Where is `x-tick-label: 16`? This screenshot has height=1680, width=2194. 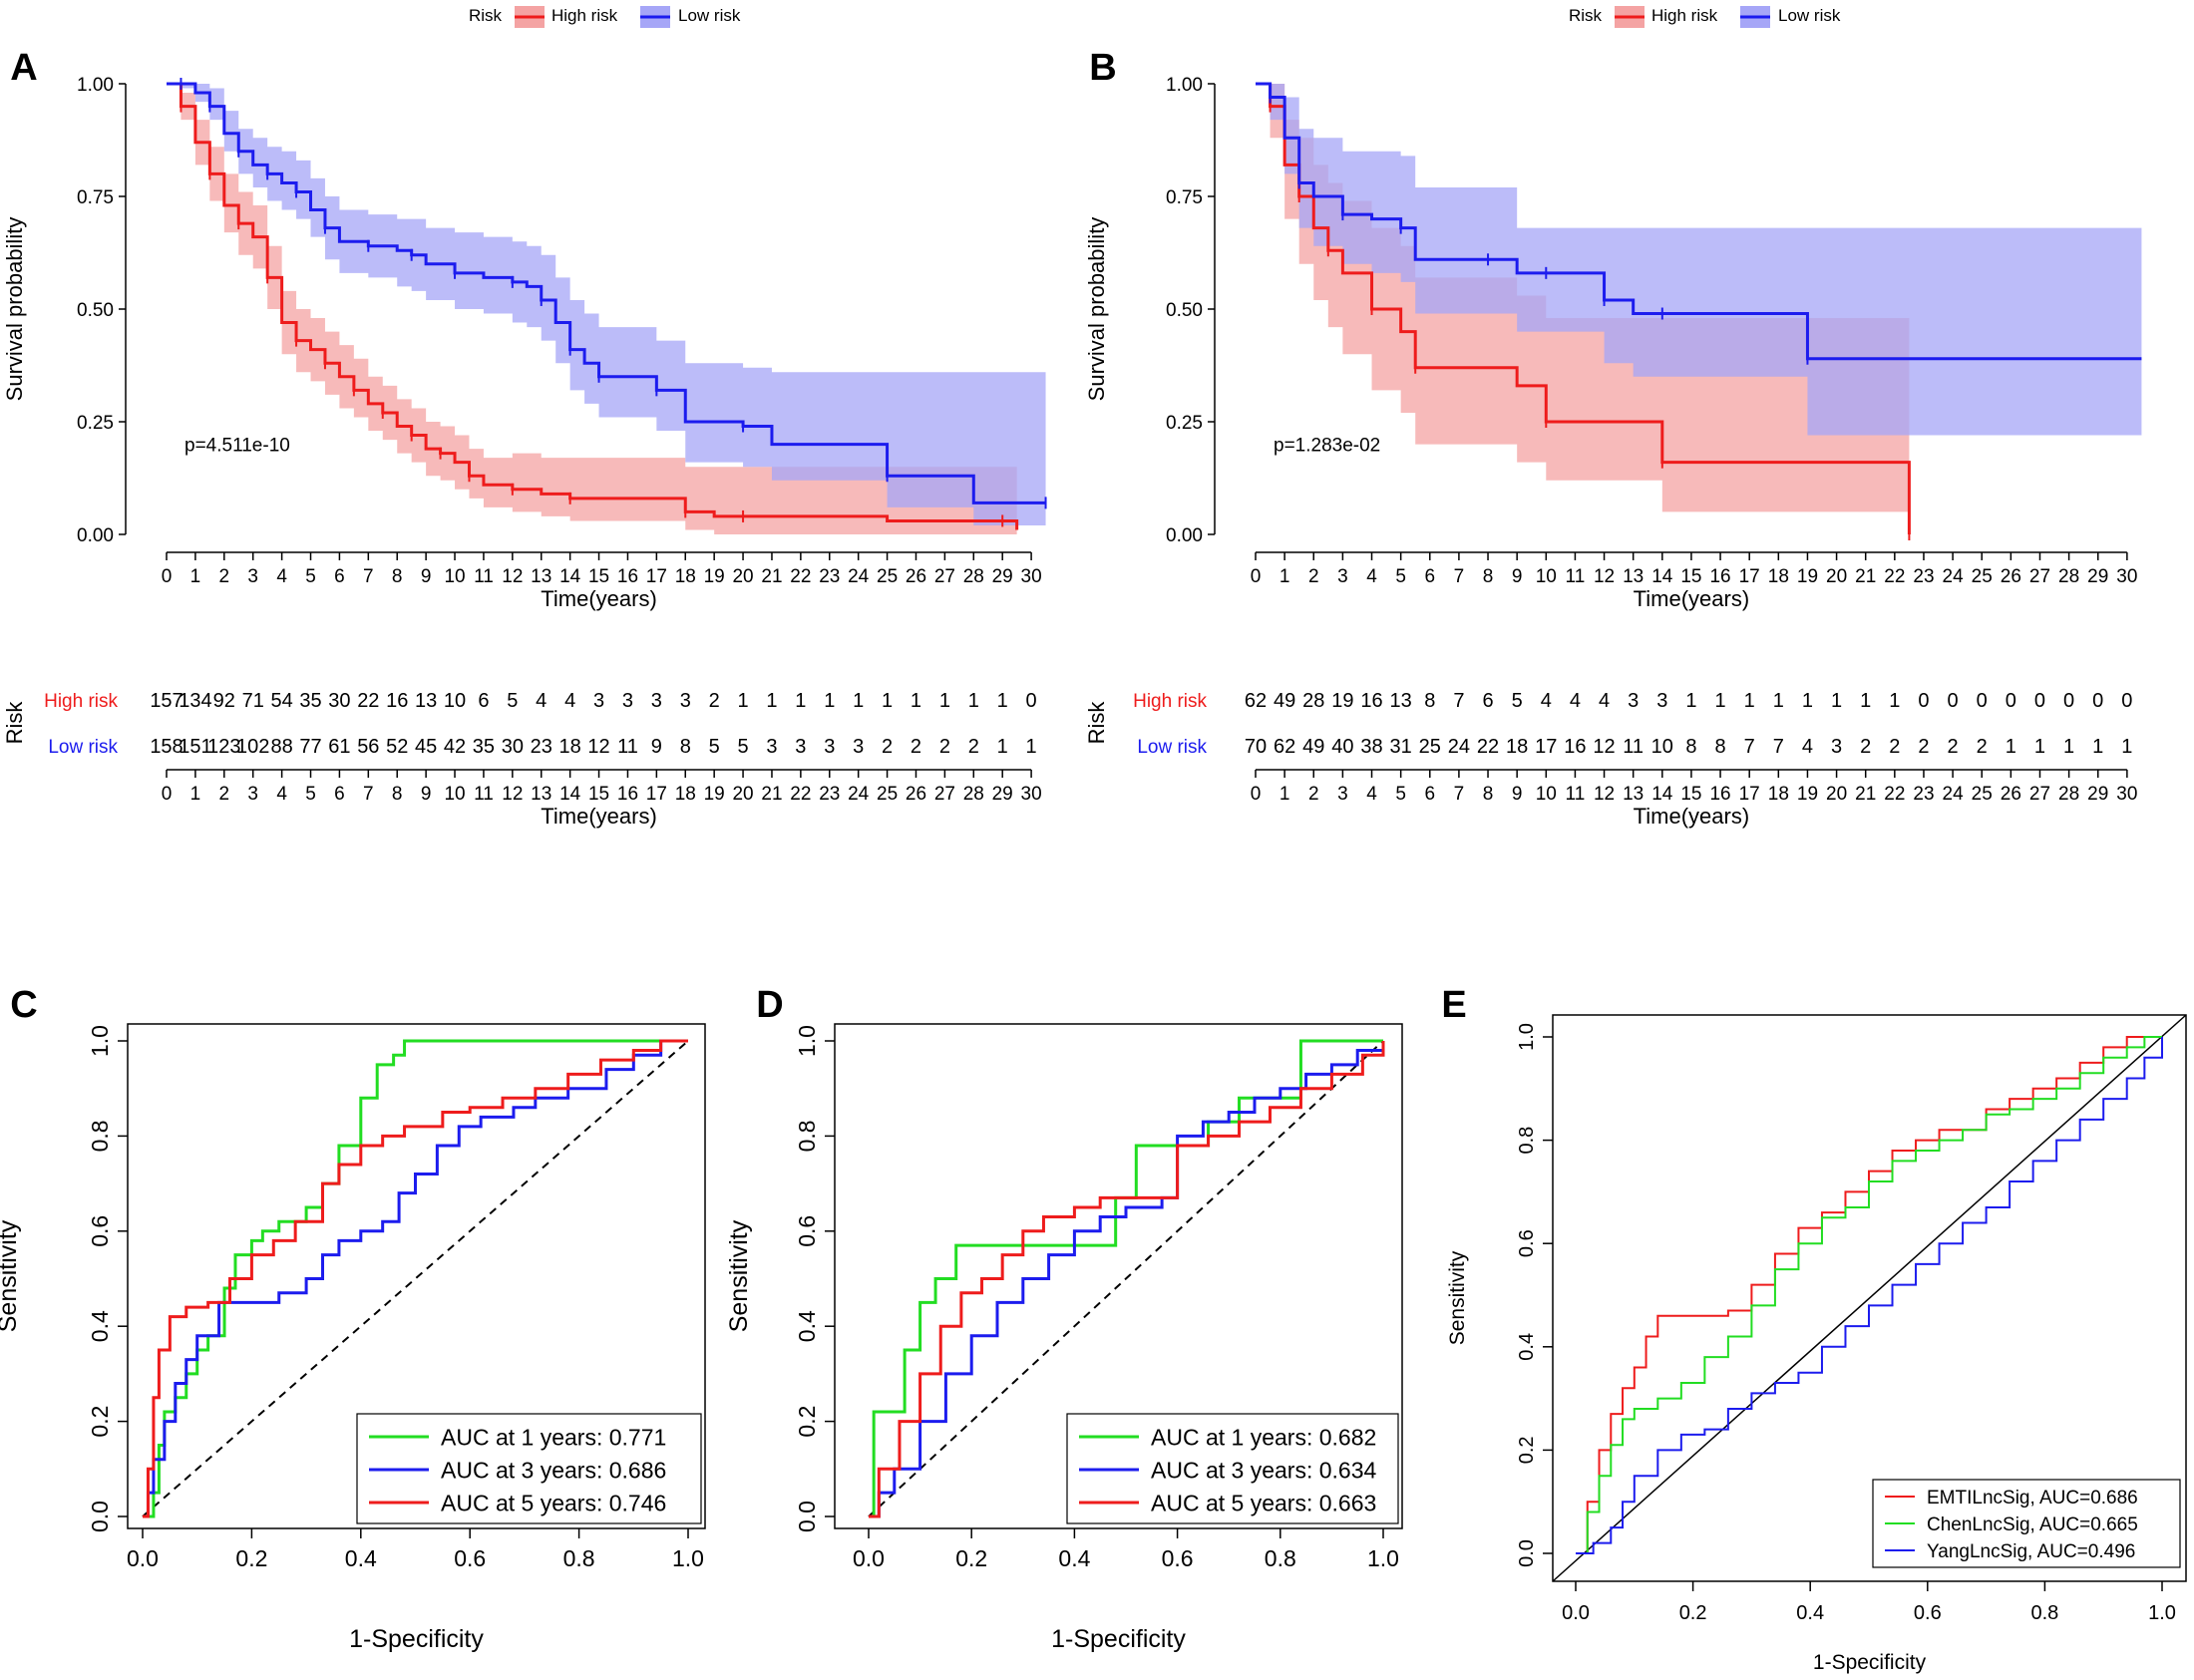 x-tick-label: 16 is located at coordinates (1720, 576).